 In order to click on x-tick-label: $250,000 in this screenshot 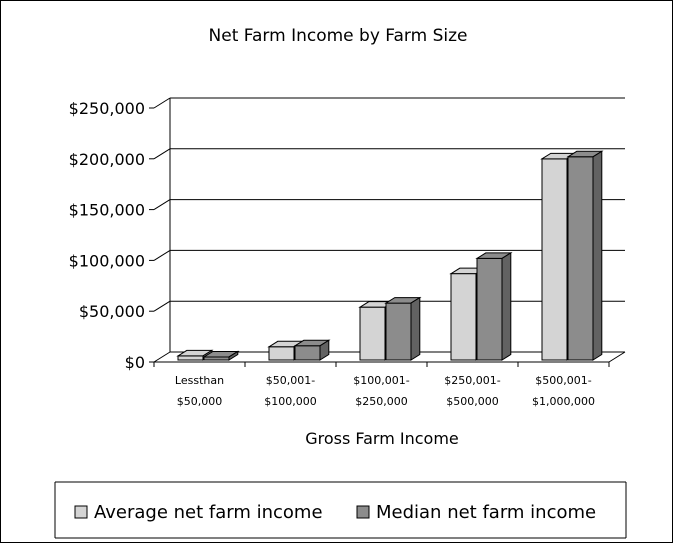, I will do `click(381, 401)`.